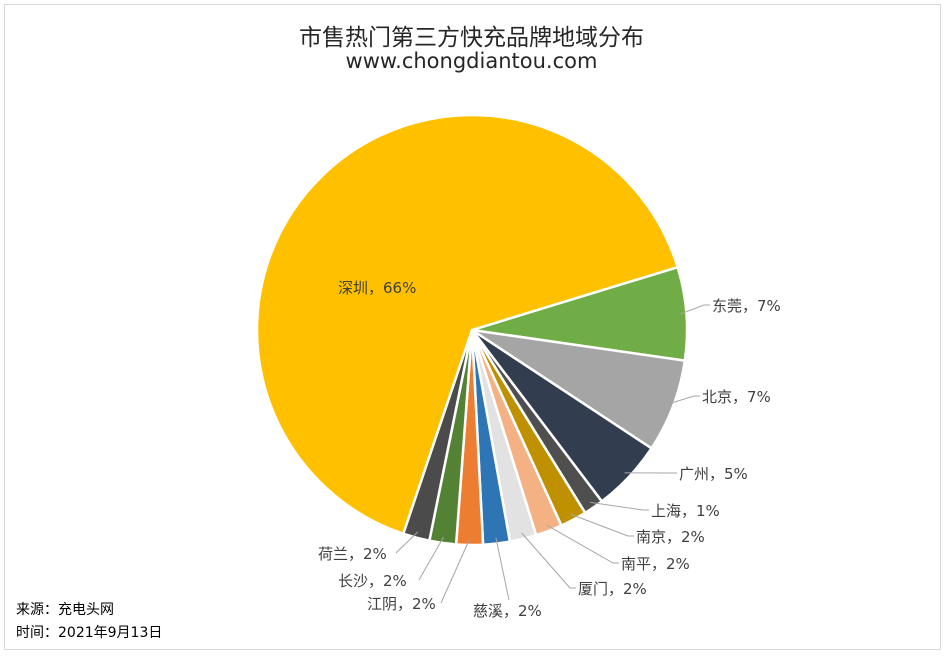  I want to click on date-note: 时间：2021年9月13日, so click(89, 633).